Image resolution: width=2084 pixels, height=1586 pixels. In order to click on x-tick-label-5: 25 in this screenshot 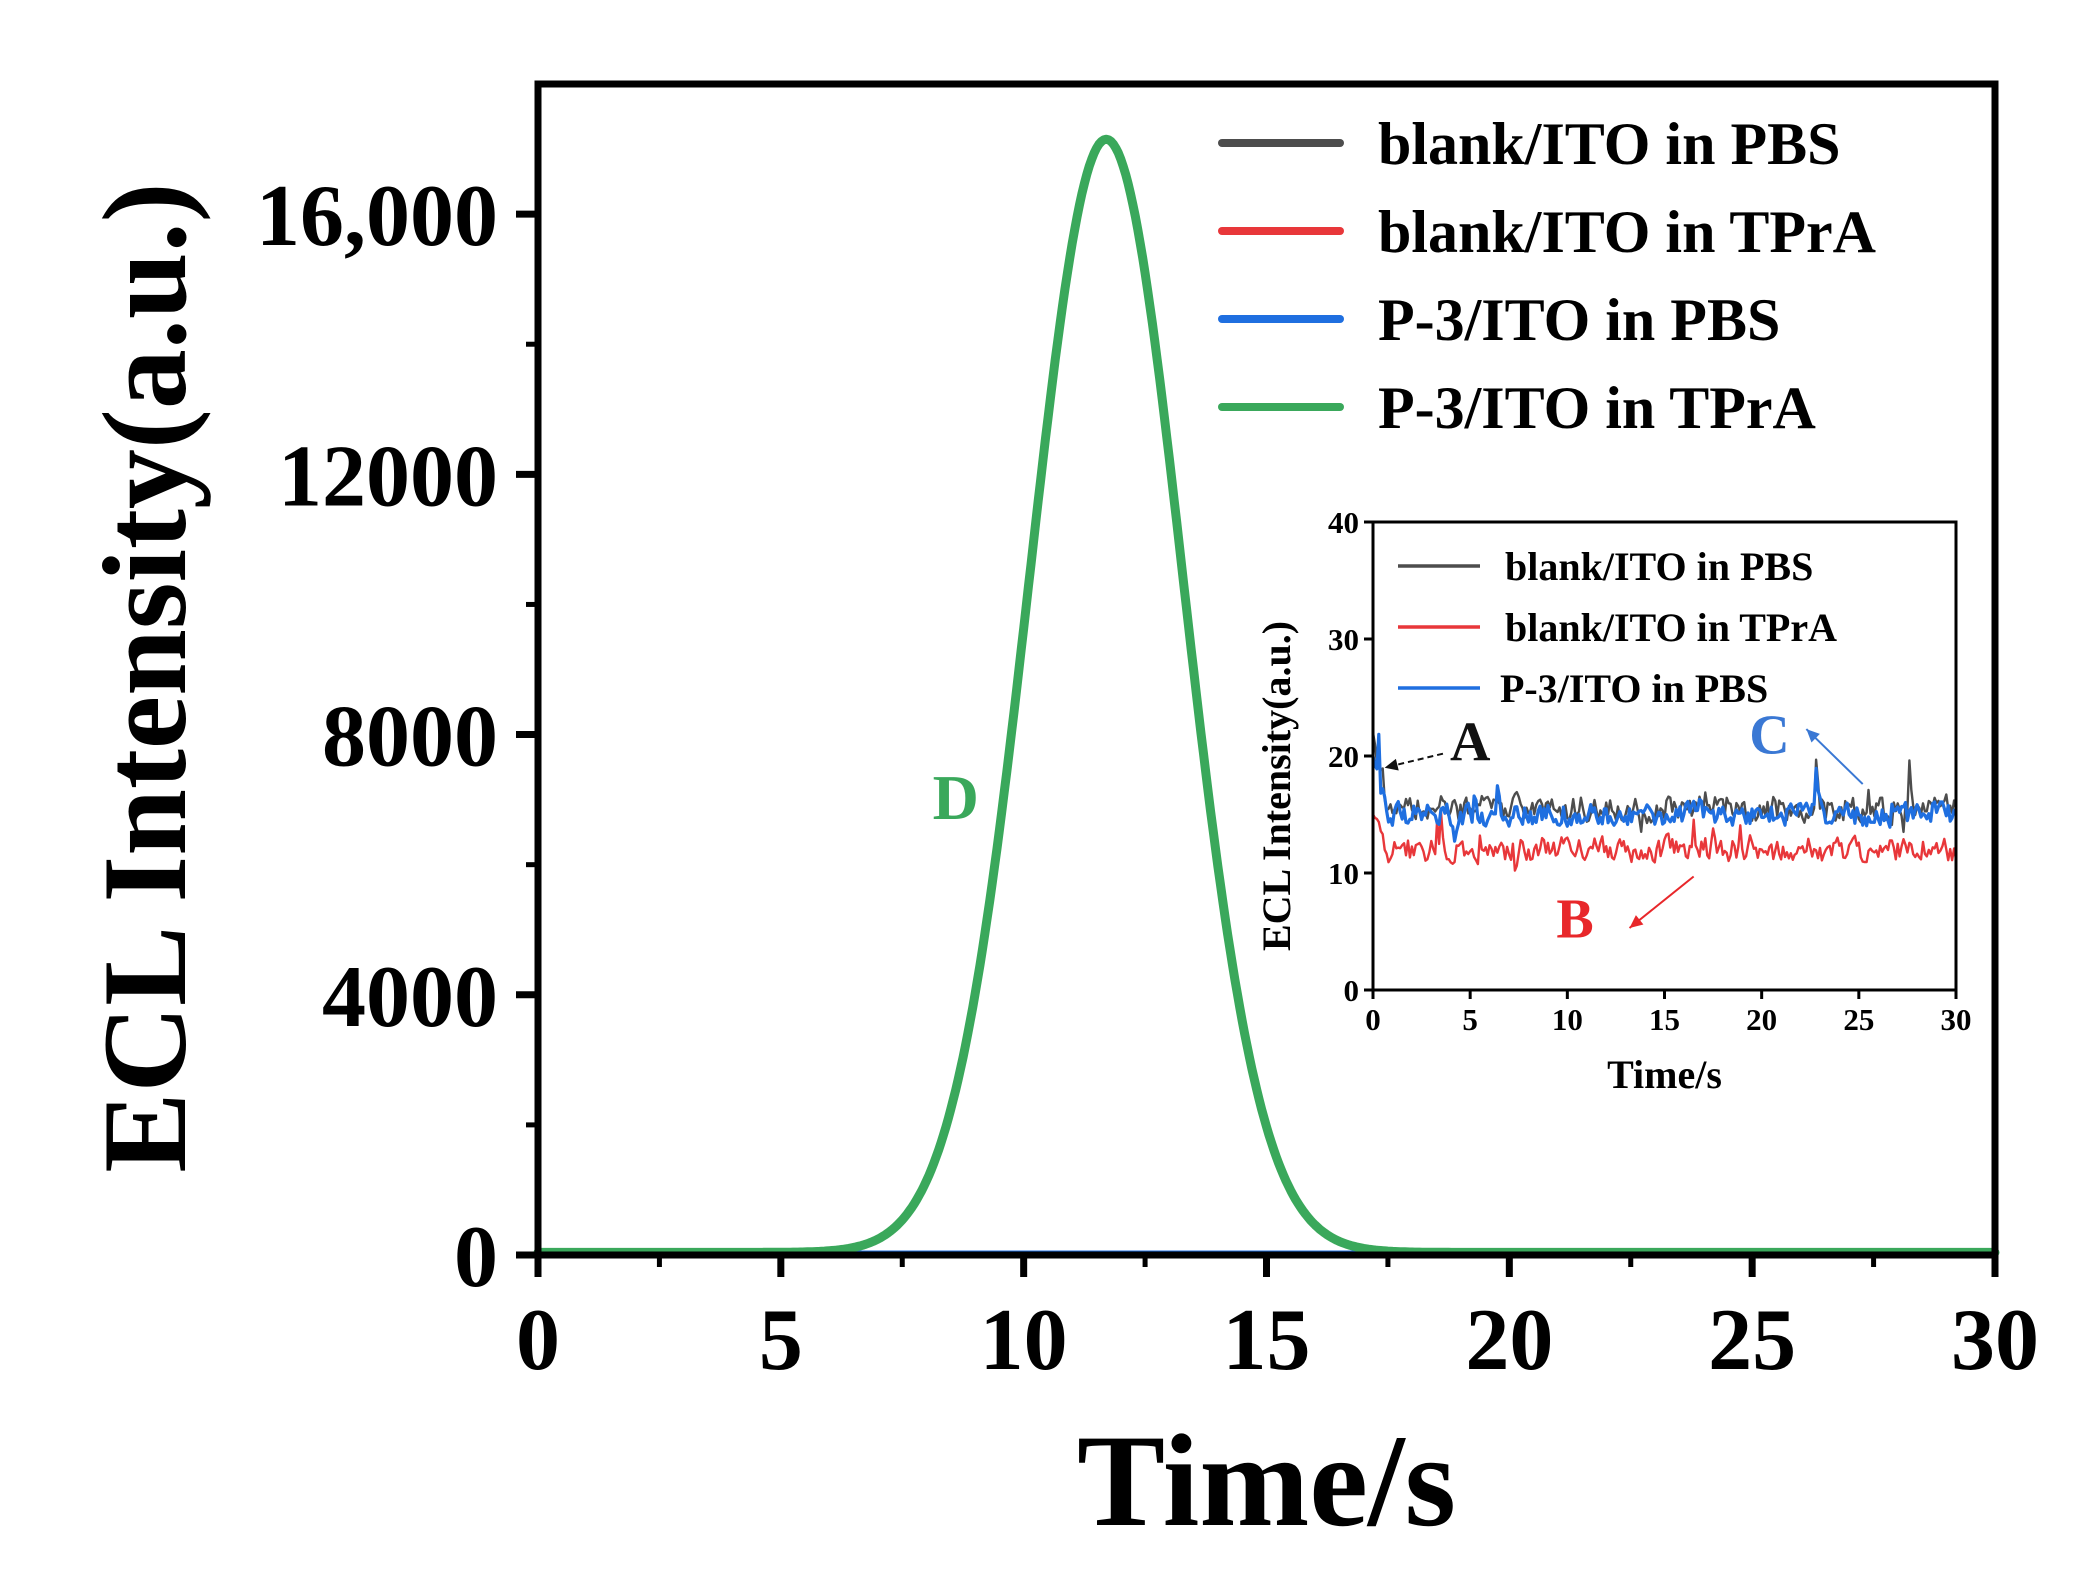, I will do `click(1752, 1340)`.